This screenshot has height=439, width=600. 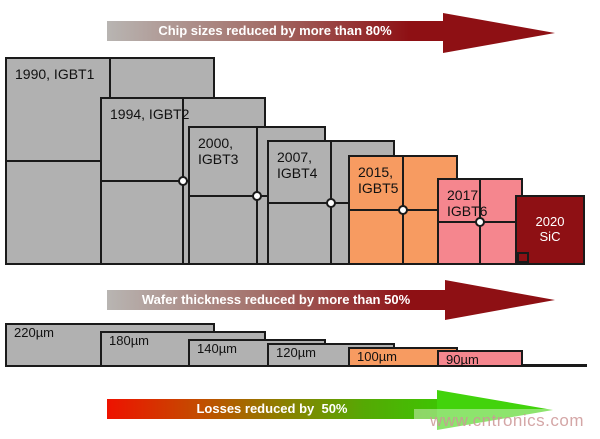 I want to click on chip-square-sic: 2020 SiC, so click(x=550, y=230).